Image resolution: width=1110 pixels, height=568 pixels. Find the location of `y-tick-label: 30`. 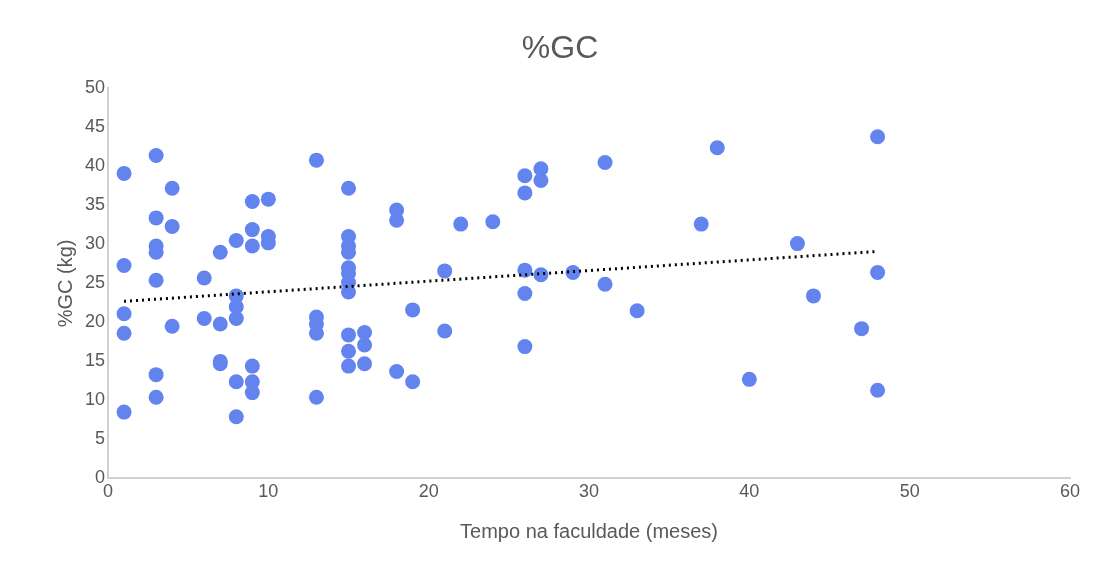

y-tick-label: 30 is located at coordinates (95, 243).